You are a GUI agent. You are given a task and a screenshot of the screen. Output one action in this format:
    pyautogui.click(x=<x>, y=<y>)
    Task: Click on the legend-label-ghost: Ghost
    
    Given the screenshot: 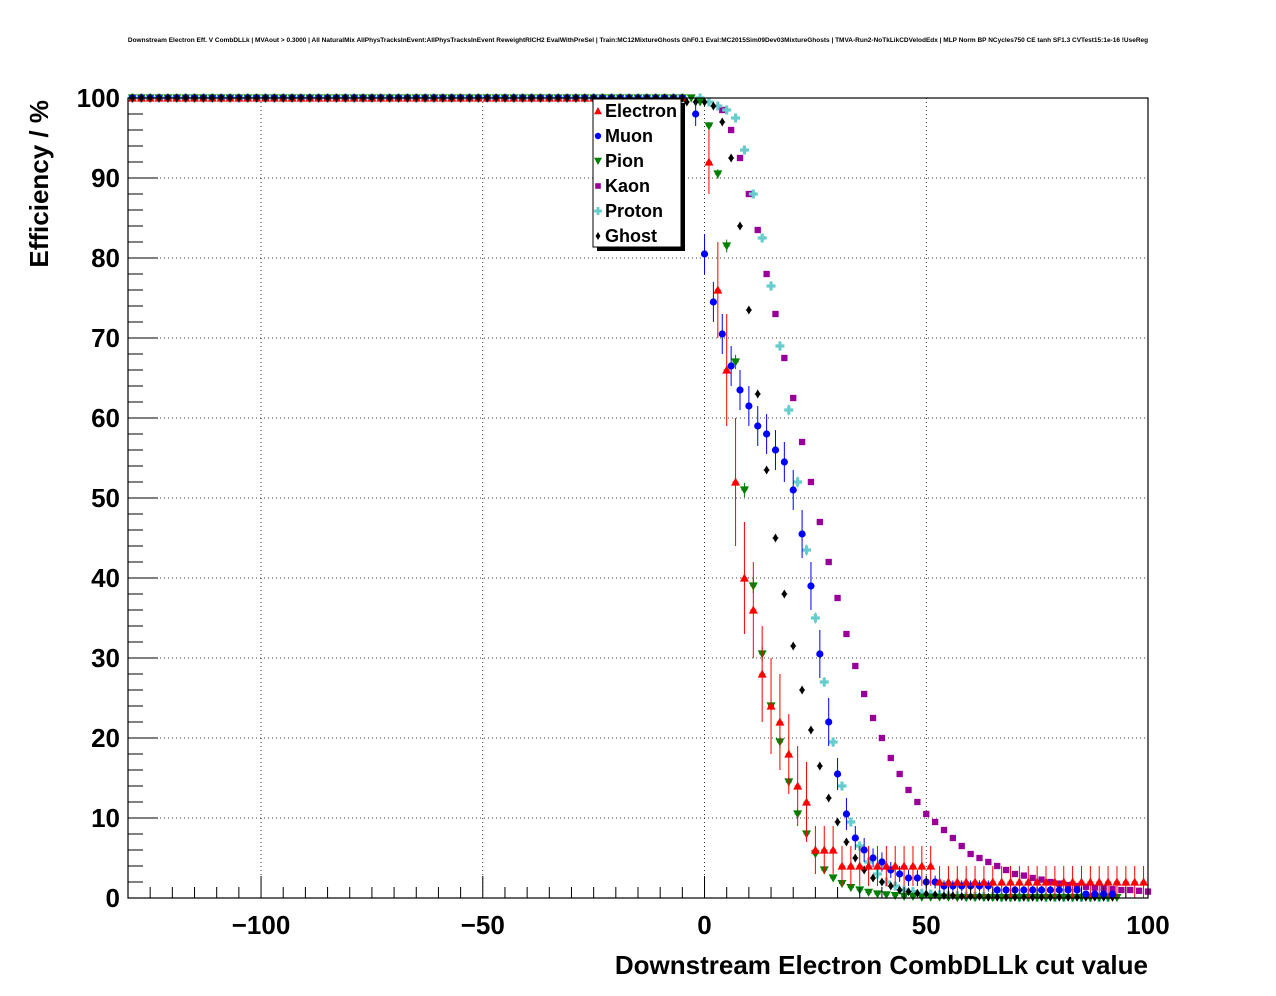 What is the action you would take?
    pyautogui.click(x=631, y=236)
    